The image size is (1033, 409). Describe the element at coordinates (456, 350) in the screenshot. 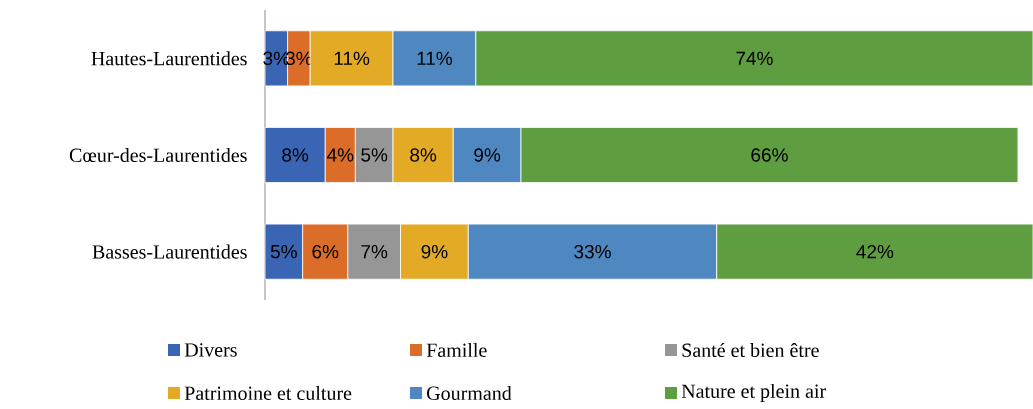

I see `legend-label: Famille` at that location.